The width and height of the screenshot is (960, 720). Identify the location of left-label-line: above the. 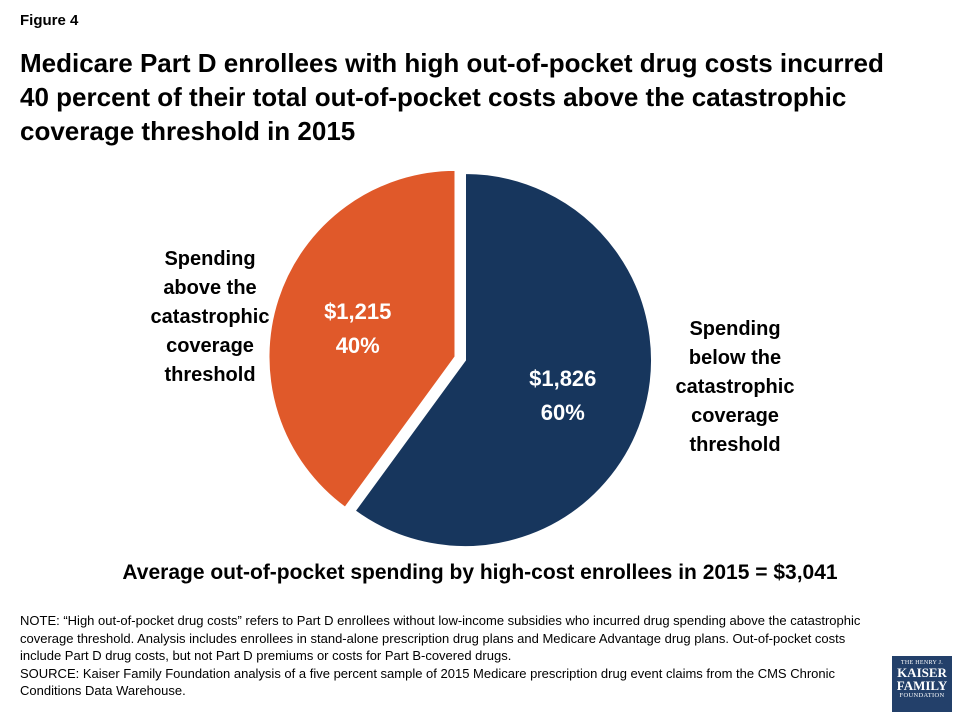
(210, 288).